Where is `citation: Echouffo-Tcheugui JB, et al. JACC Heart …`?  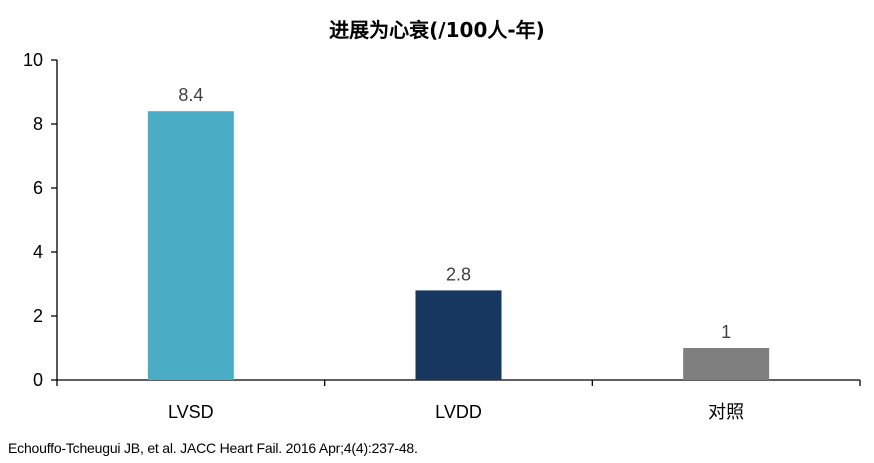
citation: Echouffo-Tcheugui JB, et al. JACC Heart … is located at coordinates (213, 448).